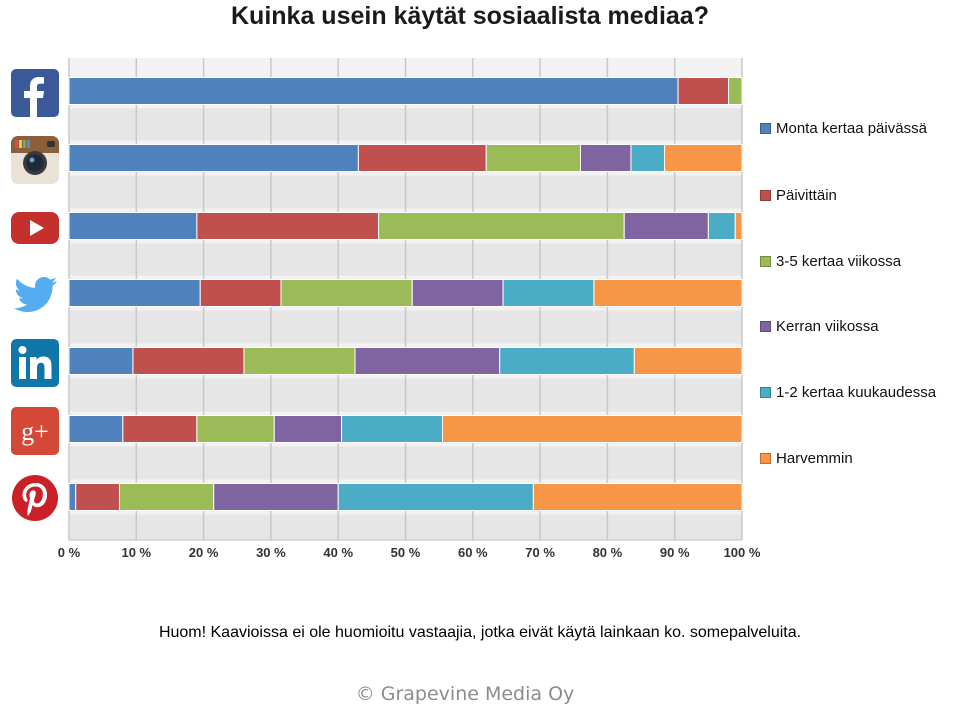  What do you see at coordinates (860, 458) in the screenshot?
I see `legend-item: Harvemmin` at bounding box center [860, 458].